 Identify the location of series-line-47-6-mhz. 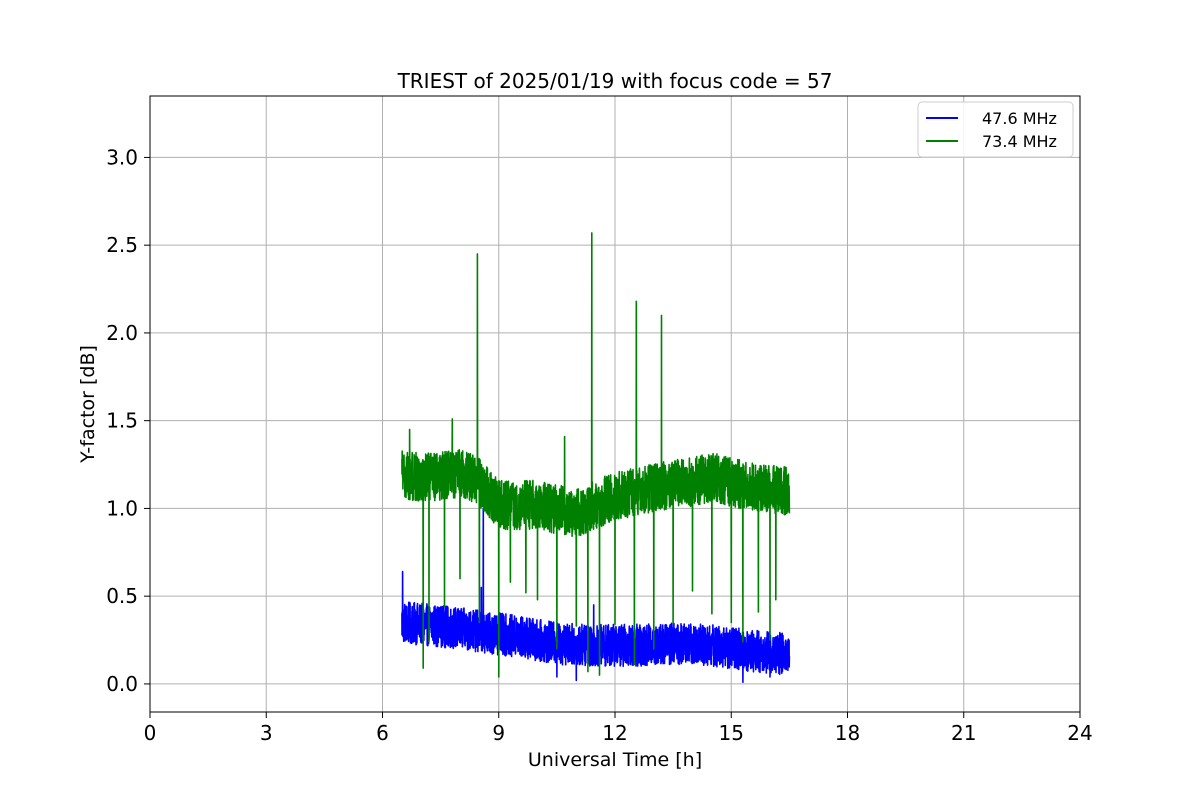
(596, 595).